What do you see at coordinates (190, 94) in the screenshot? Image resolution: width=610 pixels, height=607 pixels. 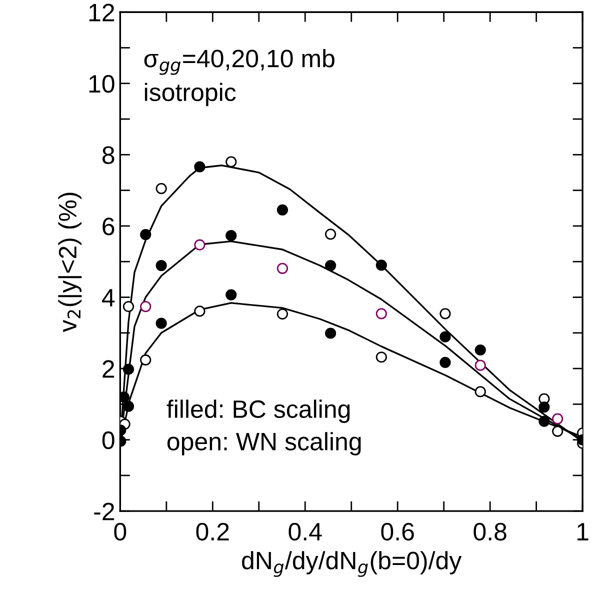 I see `annotation: isotropic` at bounding box center [190, 94].